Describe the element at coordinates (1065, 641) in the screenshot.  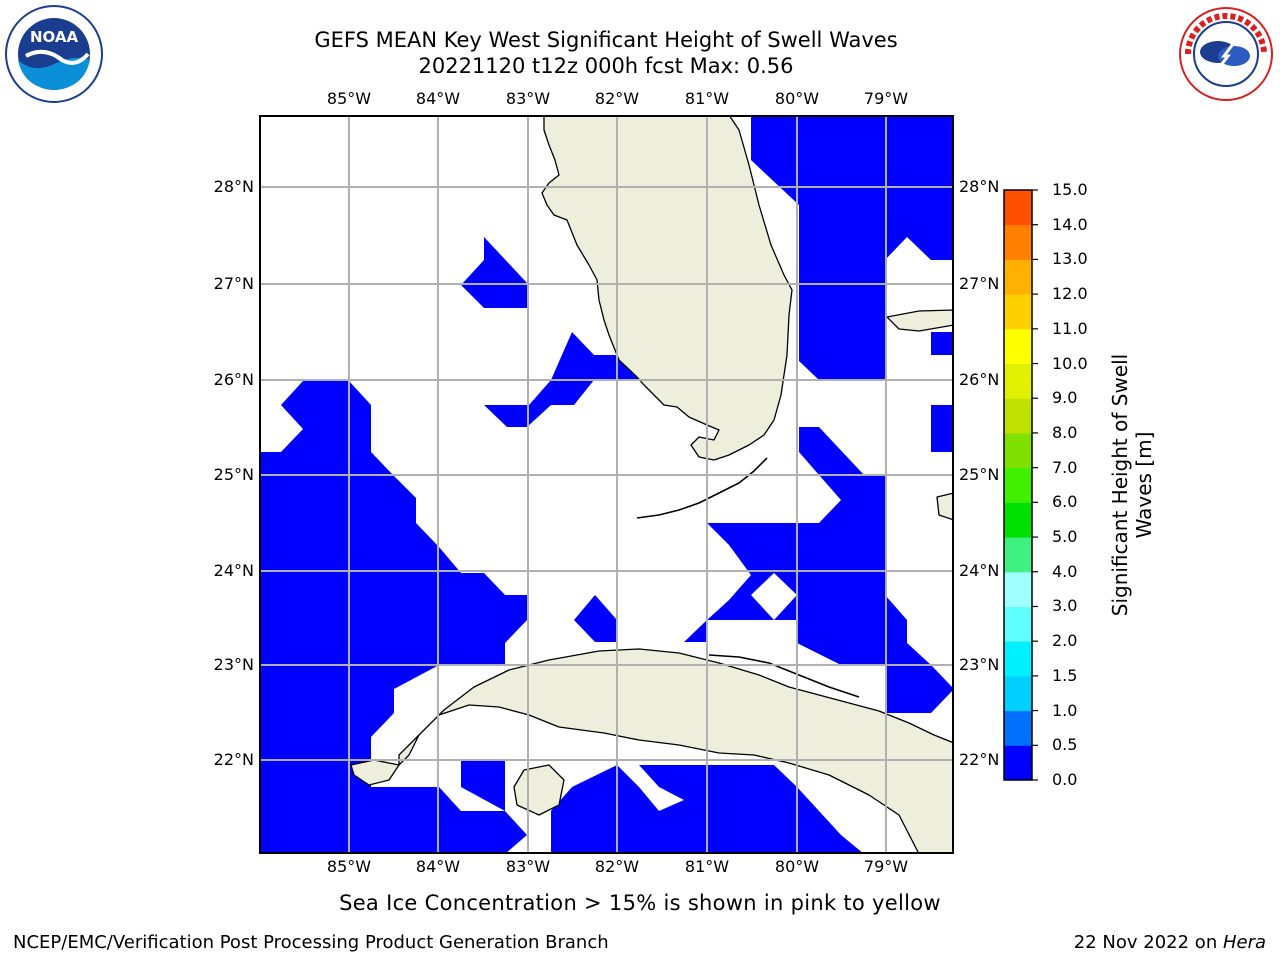
I see `colorbar-tick-label: 2.0` at that location.